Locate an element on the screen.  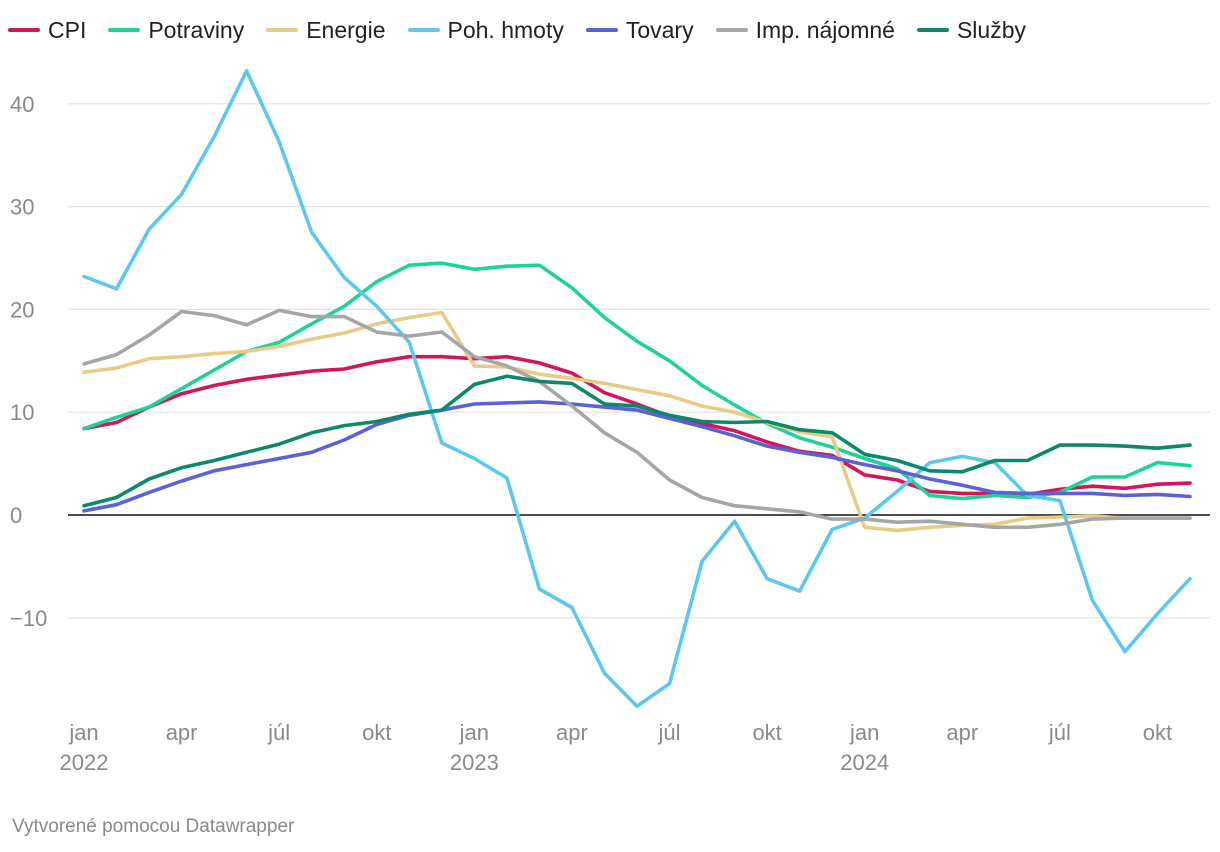
y-tick-label: 30 is located at coordinates (22, 207).